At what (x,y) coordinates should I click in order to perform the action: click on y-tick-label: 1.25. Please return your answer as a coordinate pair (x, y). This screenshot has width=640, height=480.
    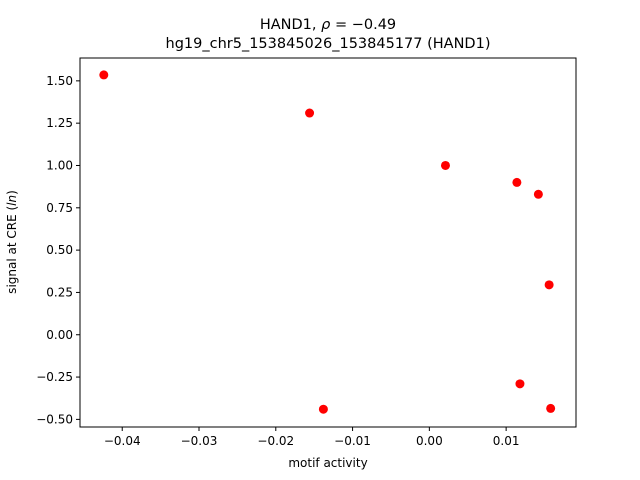
    Looking at the image, I should click on (59, 123).